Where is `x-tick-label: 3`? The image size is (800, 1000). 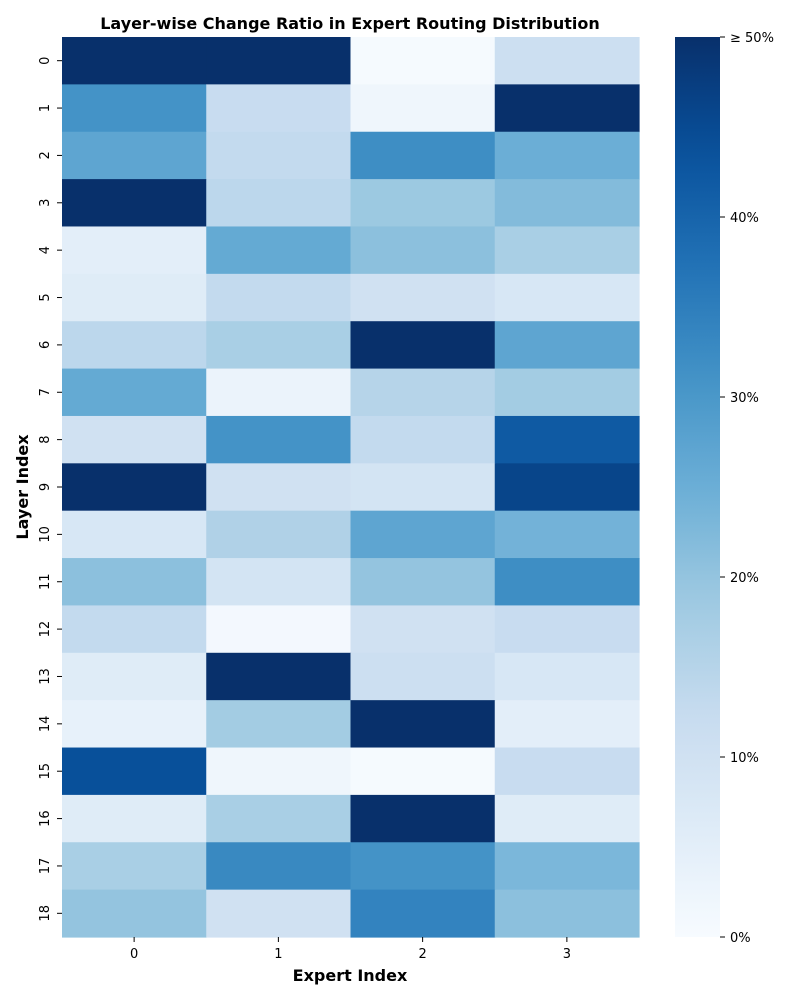 x-tick-label: 3 is located at coordinates (567, 954).